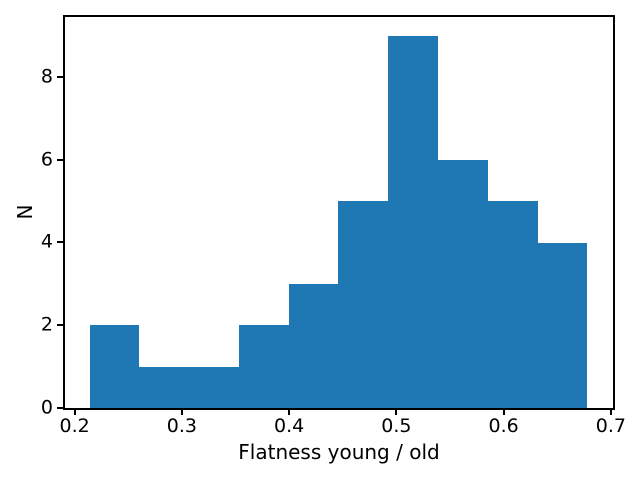 This screenshot has width=640, height=480. Describe the element at coordinates (396, 426) in the screenshot. I see `x-tick-label: 0.5` at that location.